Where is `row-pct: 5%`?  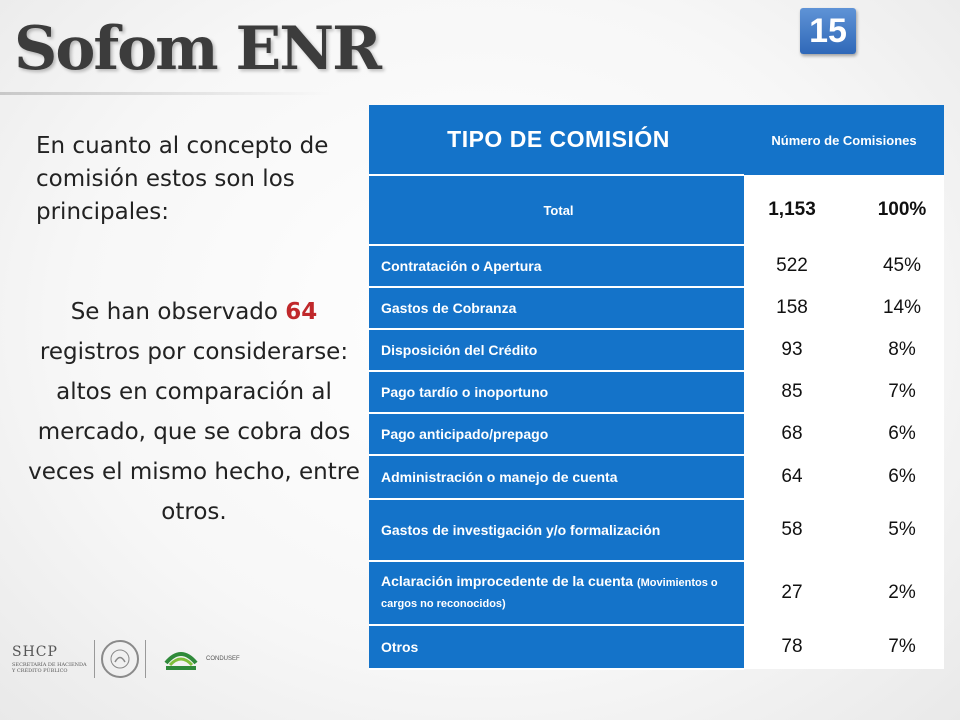 row-pct: 5% is located at coordinates (902, 530).